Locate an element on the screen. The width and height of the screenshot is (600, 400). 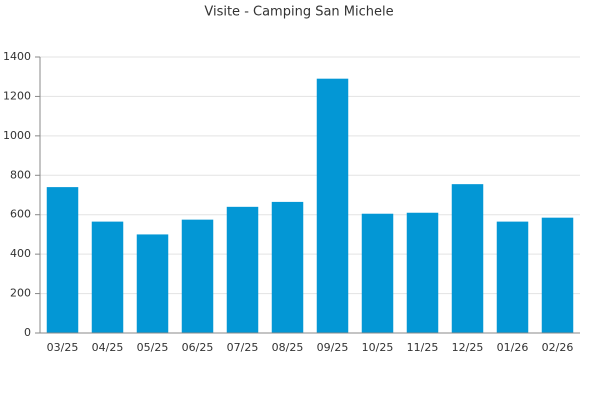
x-tick-label: 02/26 is located at coordinates (558, 347).